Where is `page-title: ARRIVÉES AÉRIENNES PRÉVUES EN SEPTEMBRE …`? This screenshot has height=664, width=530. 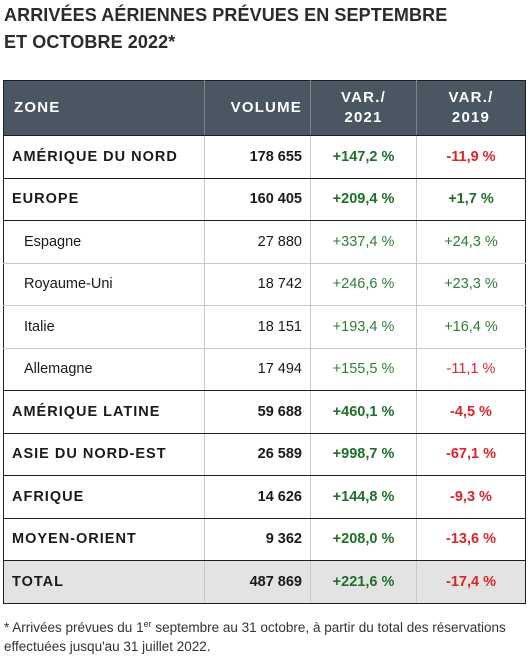
page-title: ARRIVÉES AÉRIENNES PRÉVUES EN SEPTEMBRE … is located at coordinates (254, 29).